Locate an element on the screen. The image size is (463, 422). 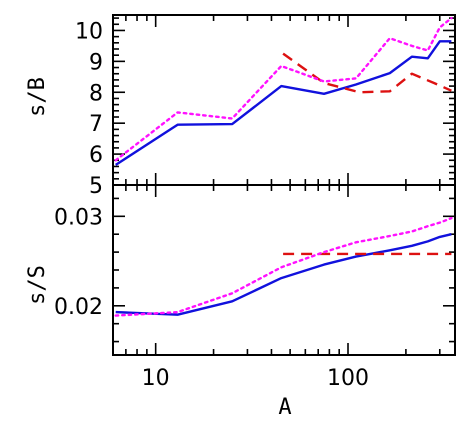
x-tick-label: 100 is located at coordinates (348, 378).